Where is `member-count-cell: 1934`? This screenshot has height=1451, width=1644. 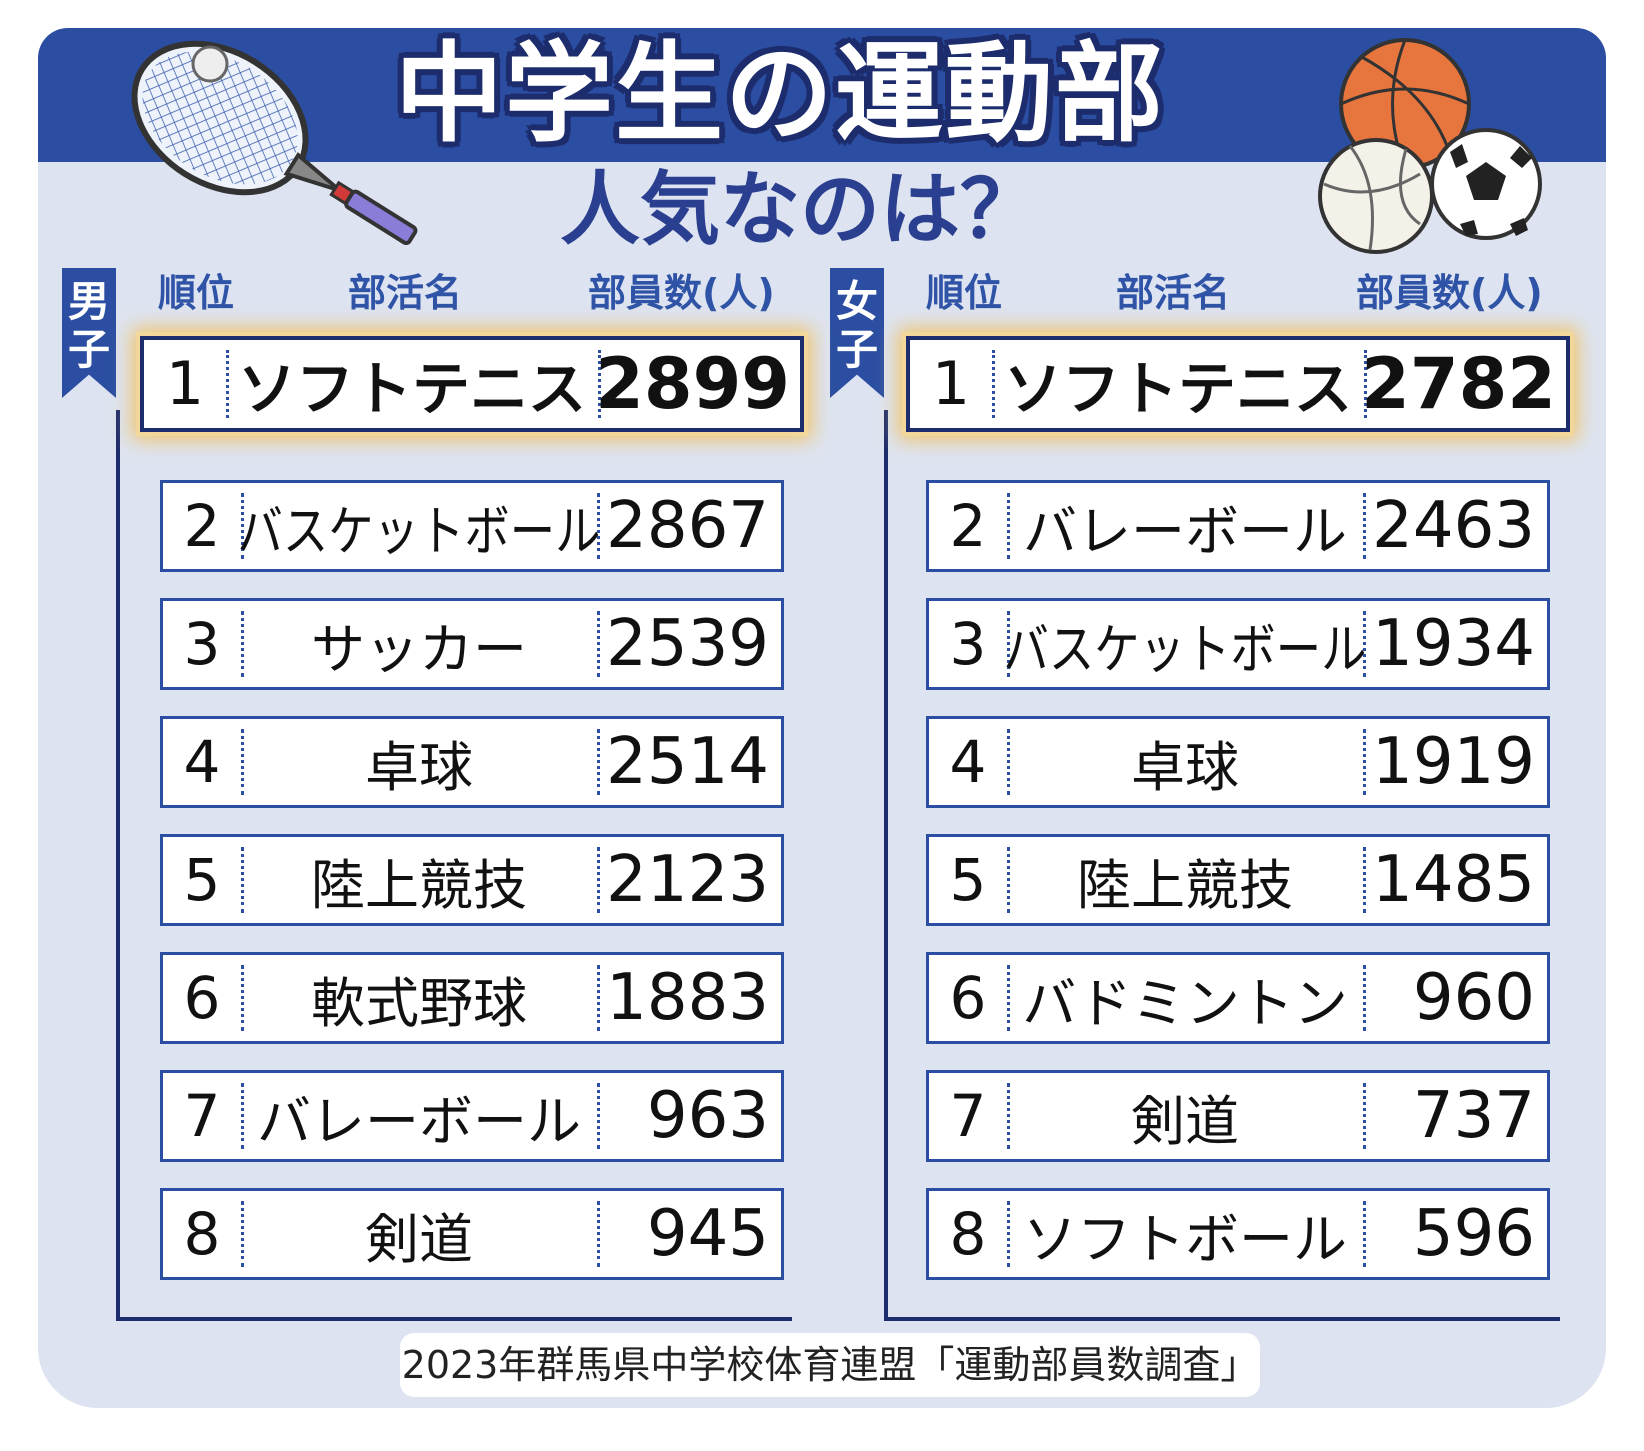
member-count-cell: 1934 is located at coordinates (1453, 644).